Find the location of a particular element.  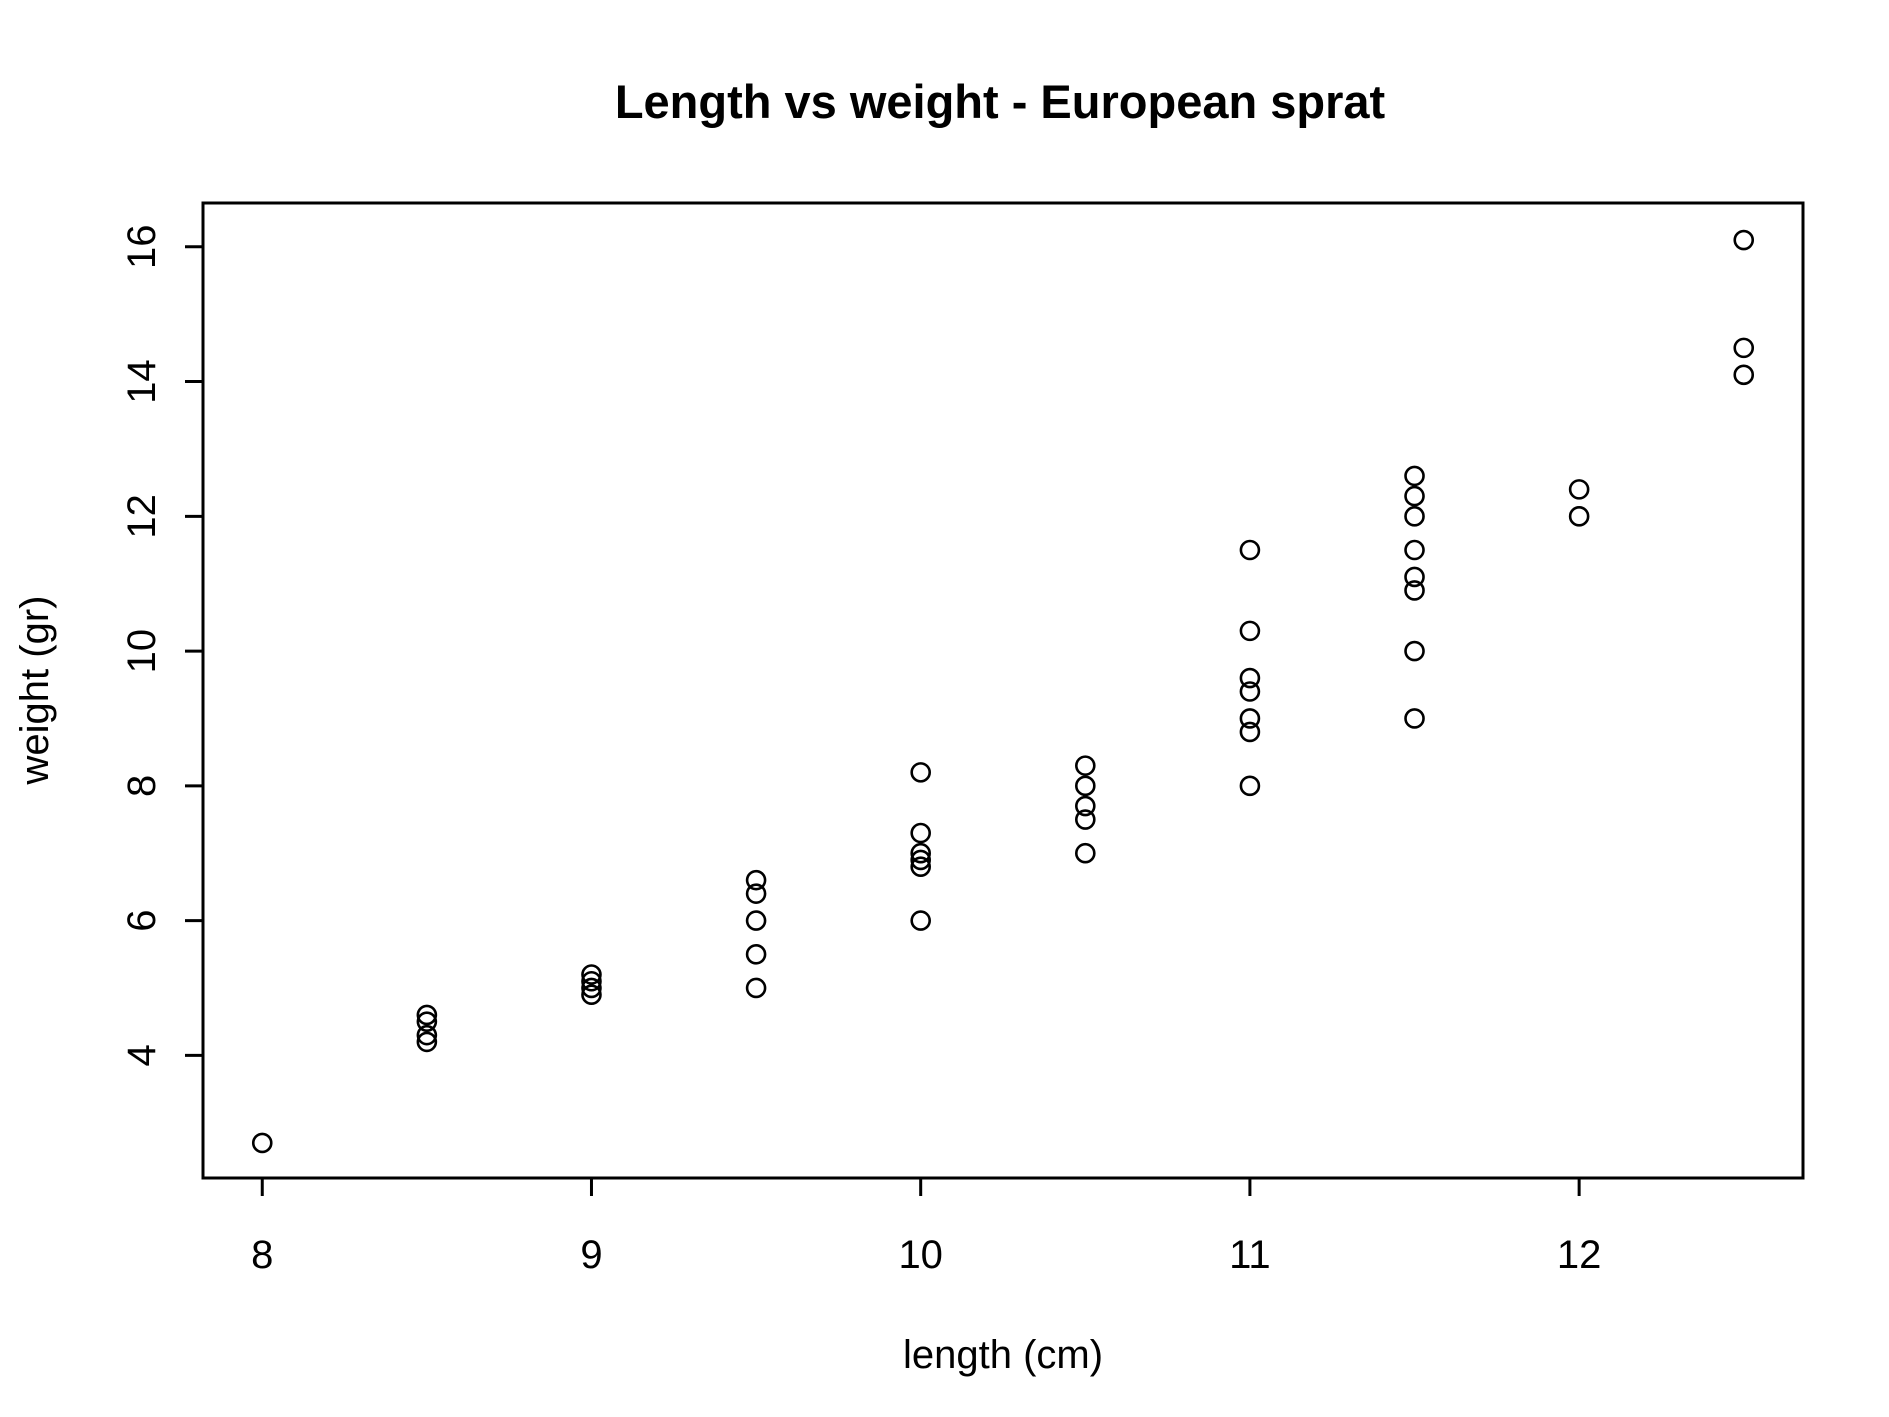

y-tick-label: 8 is located at coordinates (142, 786).